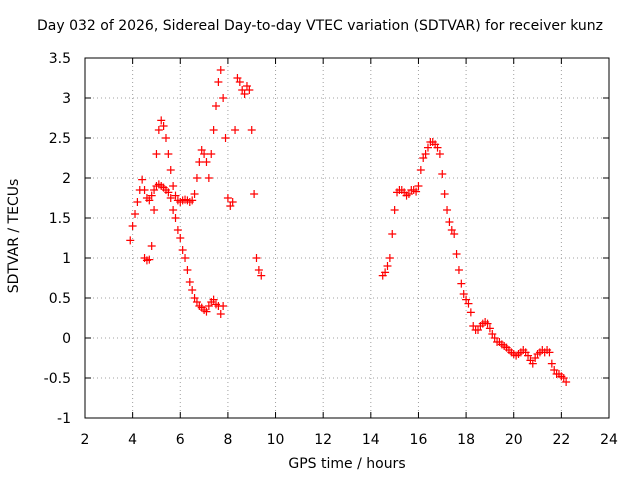 This screenshot has width=640, height=480. Describe the element at coordinates (60, 299) in the screenshot. I see `y-tick-label: 0.5` at that location.